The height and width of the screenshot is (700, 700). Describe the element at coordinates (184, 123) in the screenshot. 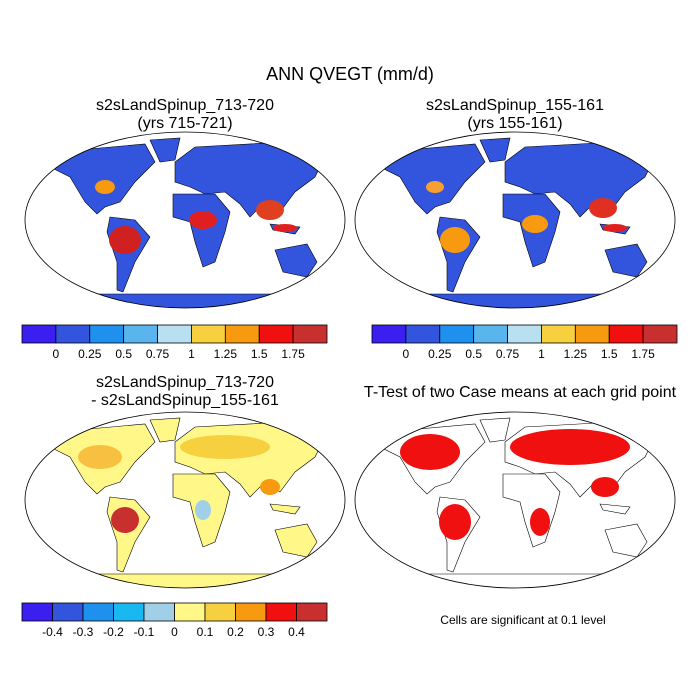

I see `panel-title: (yrs 715-721)` at that location.